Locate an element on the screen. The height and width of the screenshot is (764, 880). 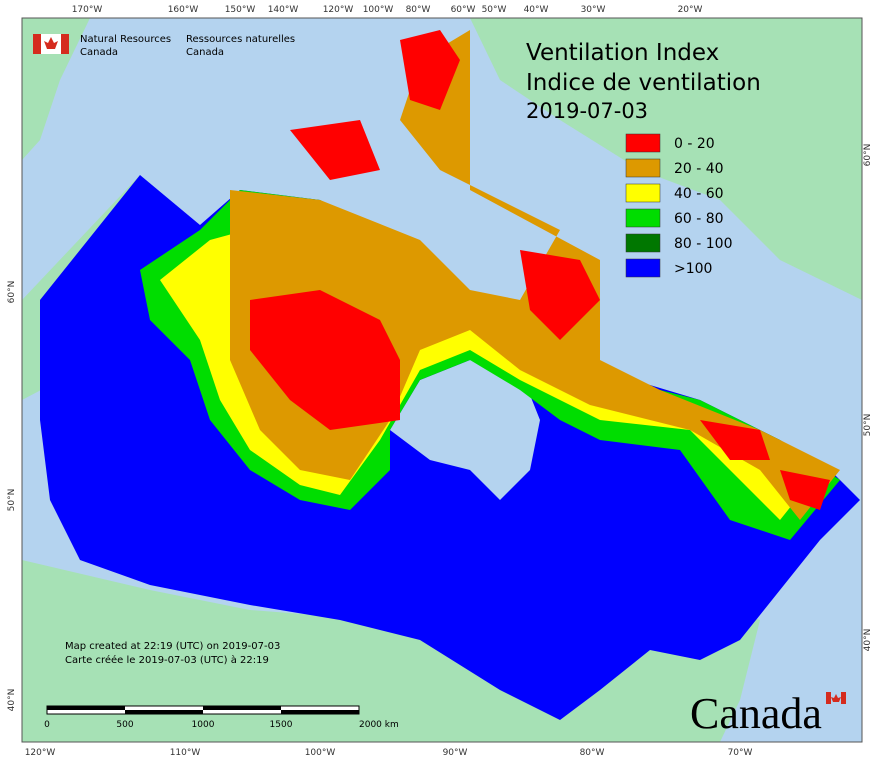
legend-label: 80 - 100 is located at coordinates (703, 244).